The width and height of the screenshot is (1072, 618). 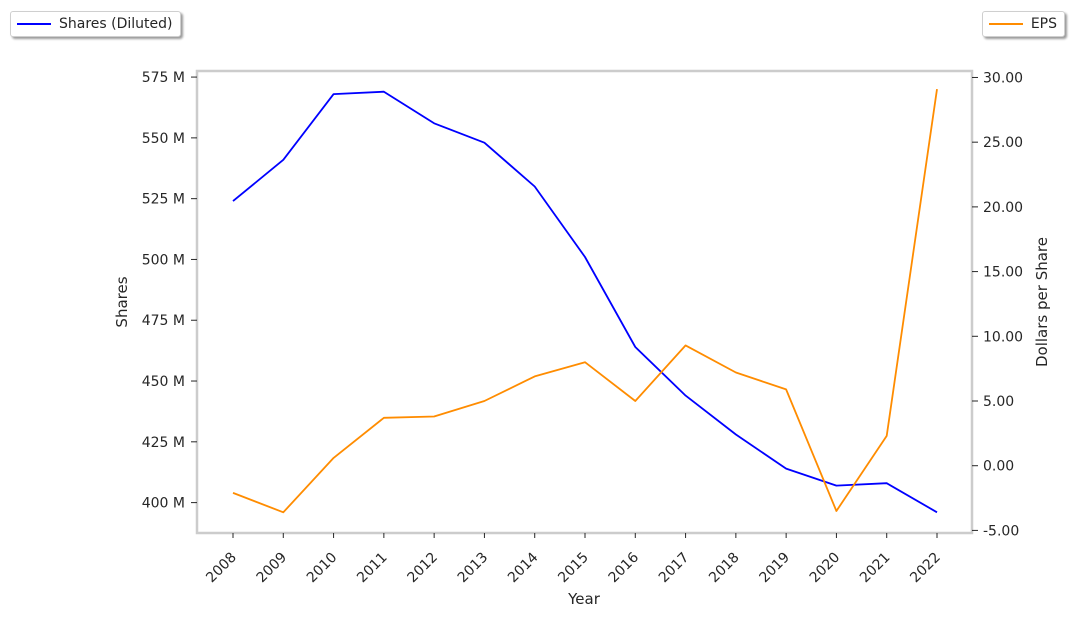 What do you see at coordinates (925, 568) in the screenshot?
I see `x-tick-label: 2022` at bounding box center [925, 568].